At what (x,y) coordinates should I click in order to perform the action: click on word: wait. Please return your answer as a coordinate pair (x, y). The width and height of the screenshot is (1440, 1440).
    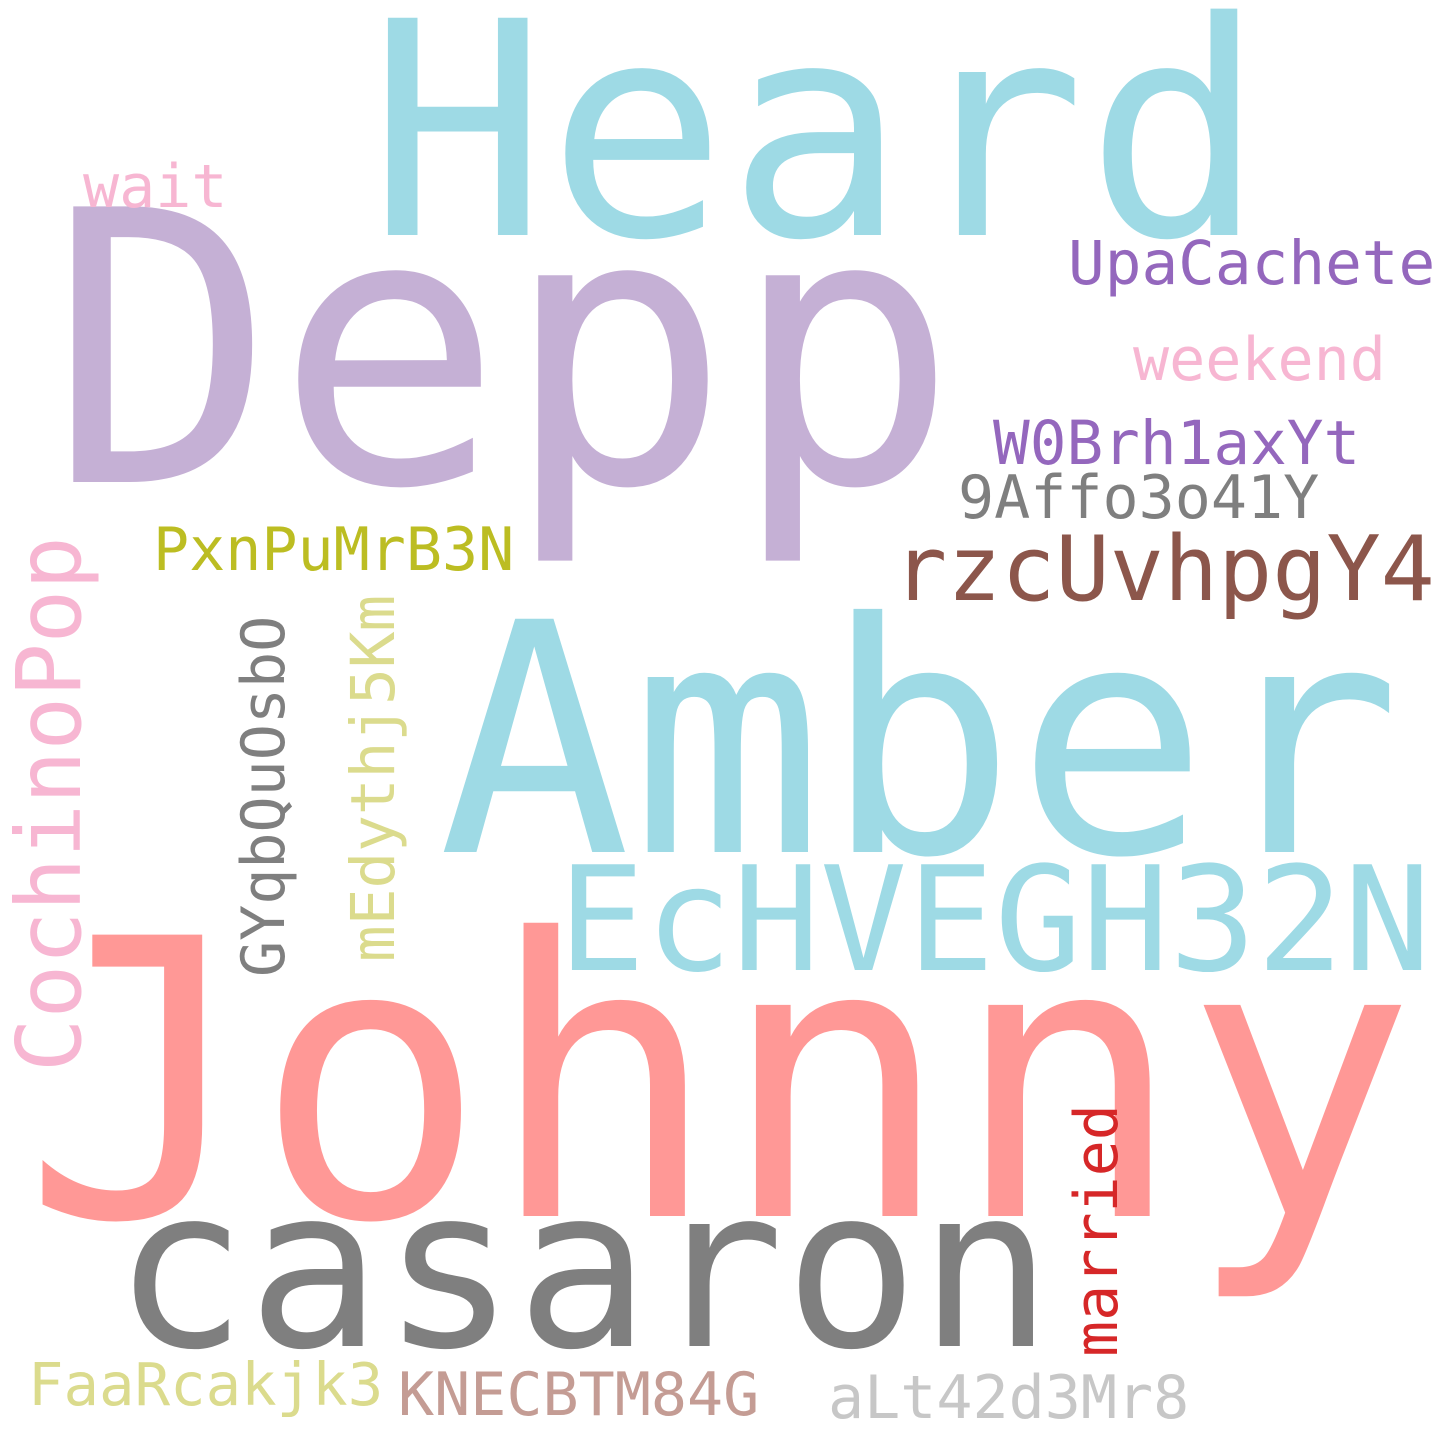
    Looking at the image, I should click on (155, 187).